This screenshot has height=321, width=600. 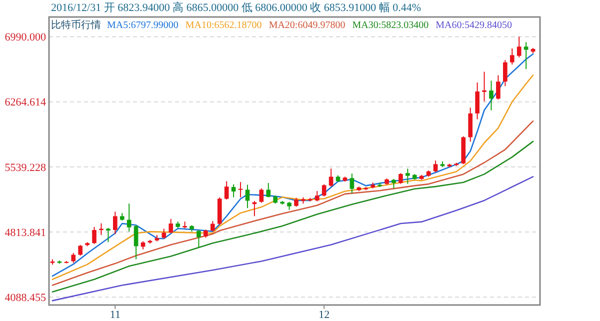 I want to click on y-tick-label: 5539.228, so click(x=25, y=168).